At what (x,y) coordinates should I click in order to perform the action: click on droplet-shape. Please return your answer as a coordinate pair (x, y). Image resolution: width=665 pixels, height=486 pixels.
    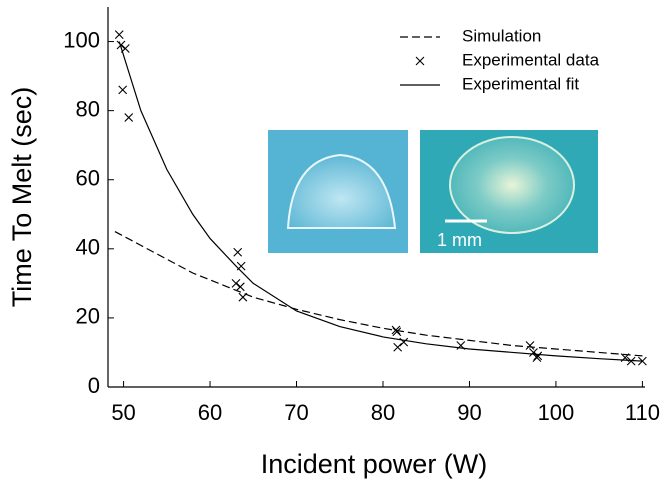
    Looking at the image, I should click on (341, 191).